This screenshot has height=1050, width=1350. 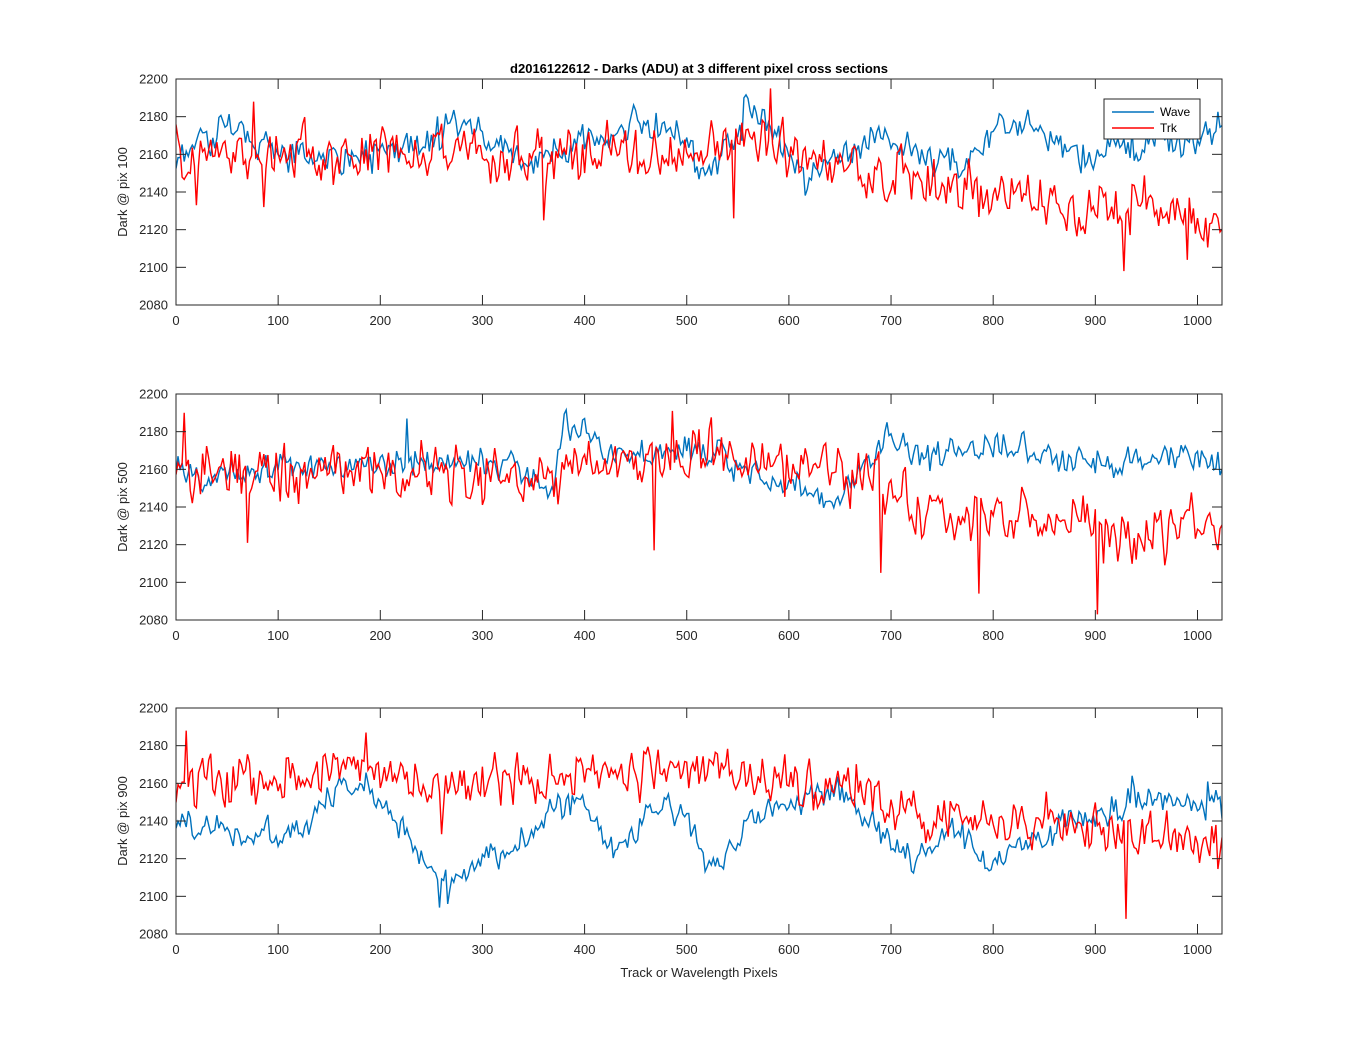 What do you see at coordinates (1175, 112) in the screenshot?
I see `legend-label-wave: Wave` at bounding box center [1175, 112].